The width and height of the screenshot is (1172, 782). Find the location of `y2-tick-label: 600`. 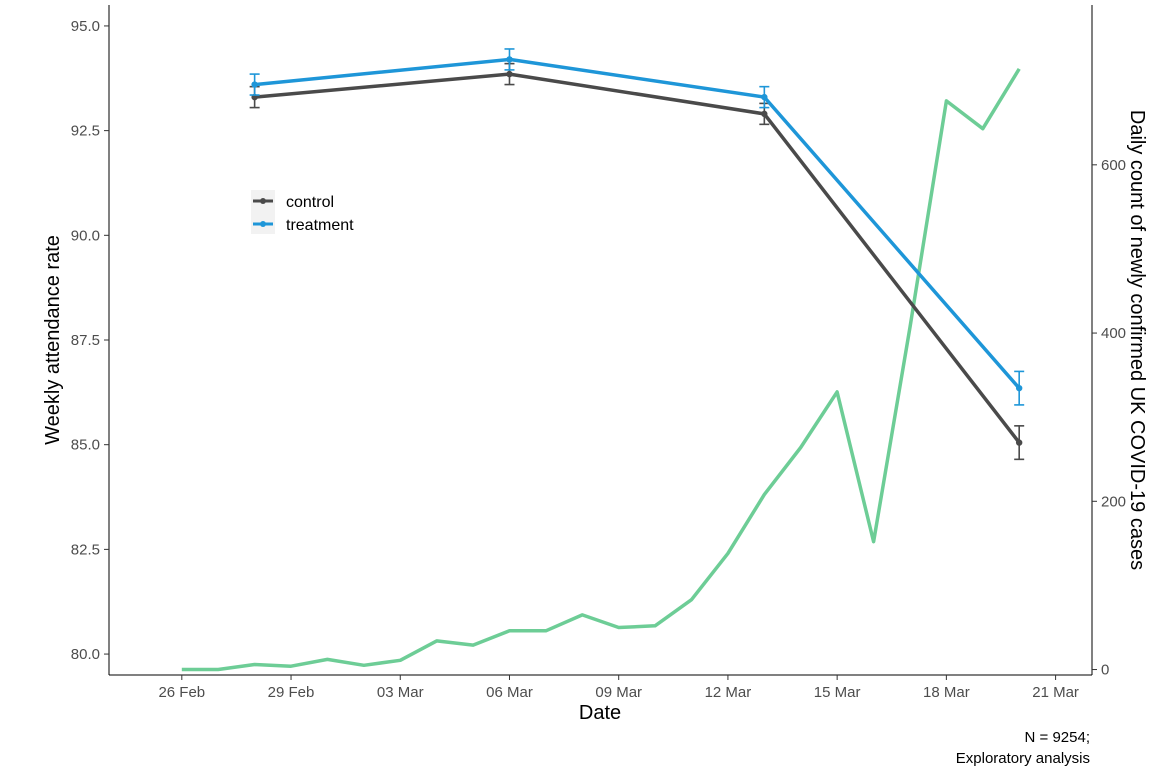

y2-tick-label: 600 is located at coordinates (1113, 165).